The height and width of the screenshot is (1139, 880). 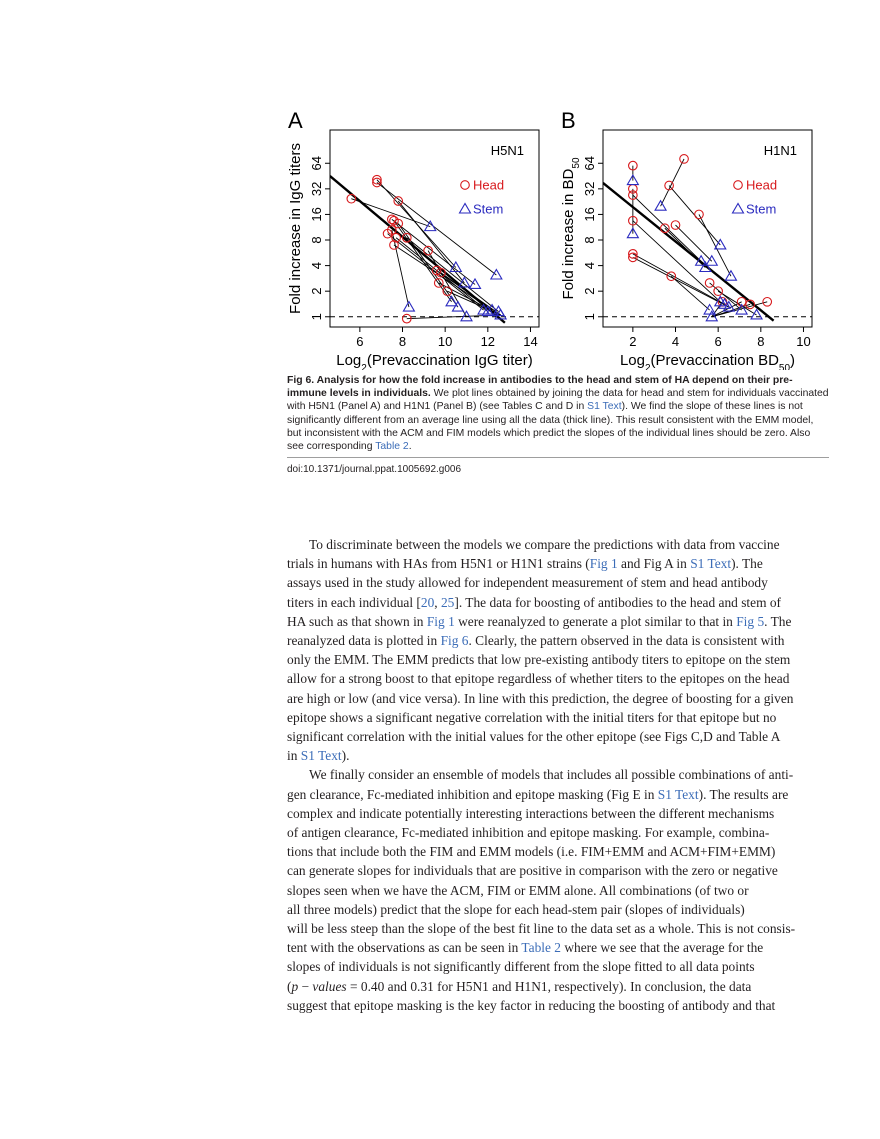 I want to click on fit-line, so click(x=689, y=252).